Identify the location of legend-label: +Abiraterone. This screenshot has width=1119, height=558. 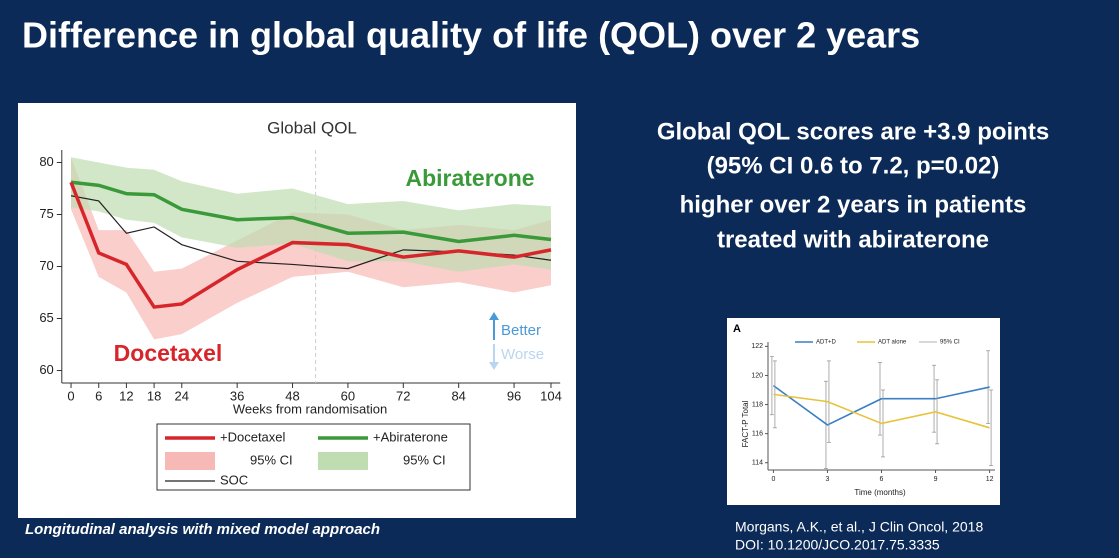
(410, 436).